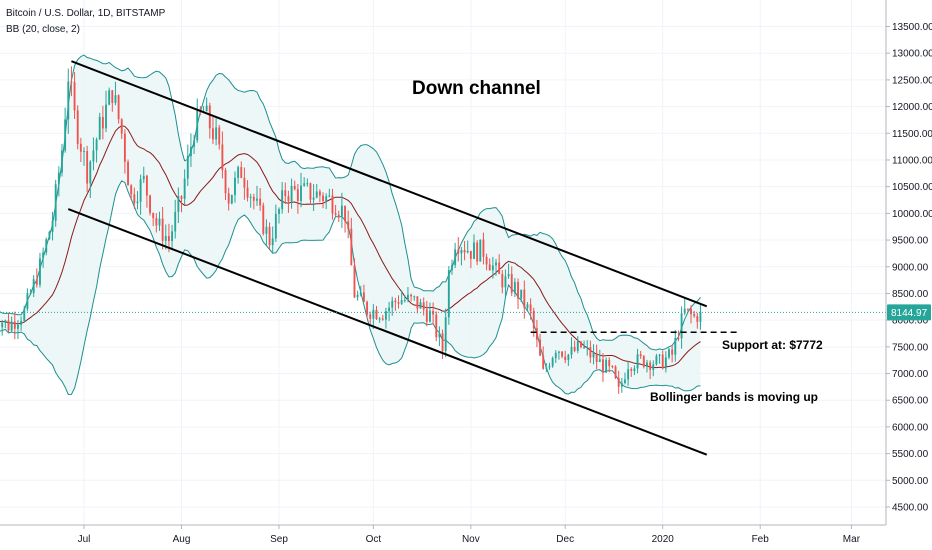 This screenshot has height=550, width=932. What do you see at coordinates (912, 134) in the screenshot?
I see `y-tick-label: 11500.00` at bounding box center [912, 134].